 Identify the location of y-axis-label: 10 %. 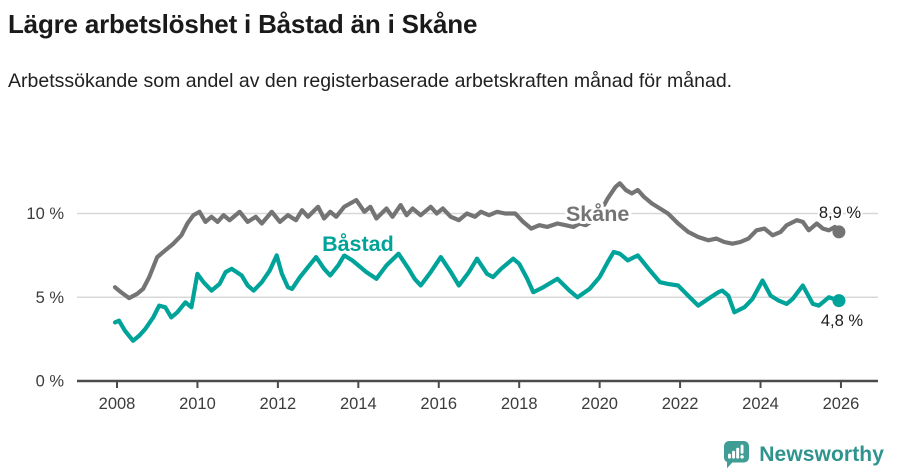
(45, 214).